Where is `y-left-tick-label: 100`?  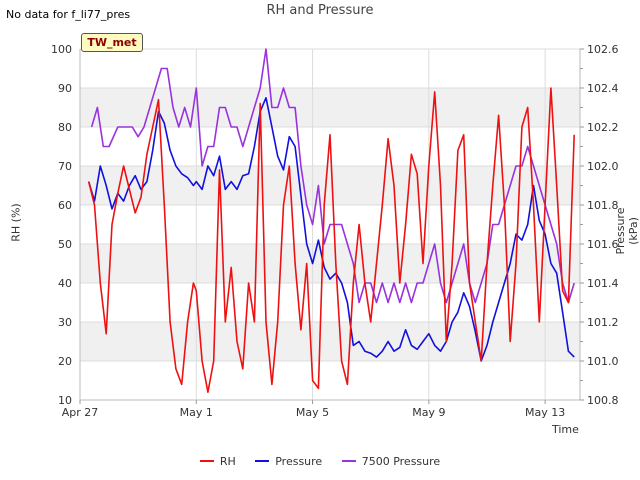
y-left-tick-label: 100 is located at coordinates (61, 49).